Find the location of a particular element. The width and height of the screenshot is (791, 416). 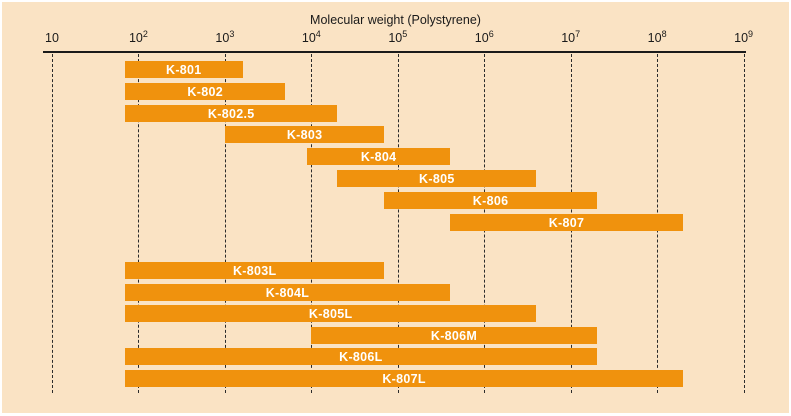

bar-k-803: K-803 is located at coordinates (304, 134).